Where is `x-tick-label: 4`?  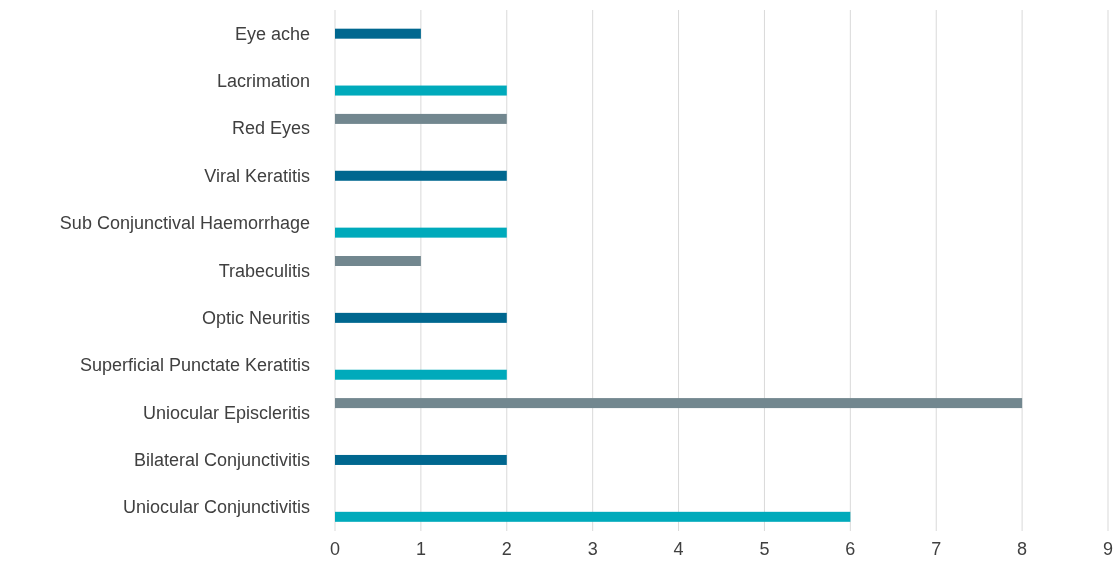
x-tick-label: 4 is located at coordinates (678, 549).